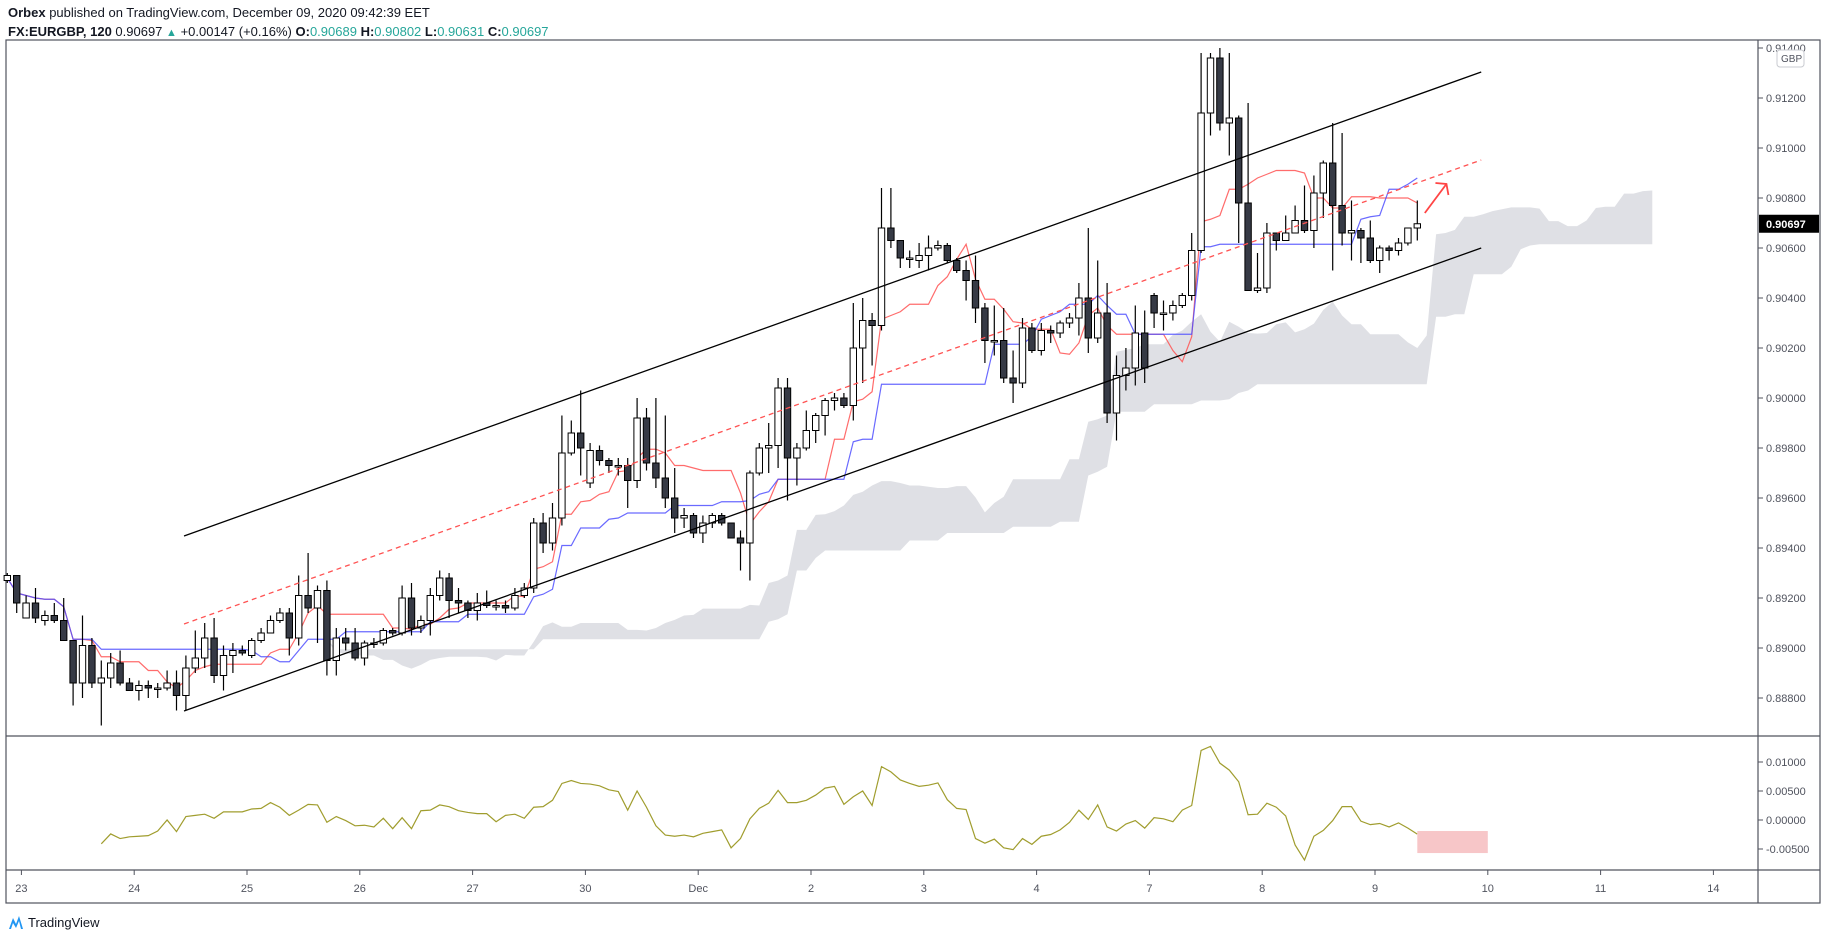  I want to click on open-value: 0.90689, so click(333, 31).